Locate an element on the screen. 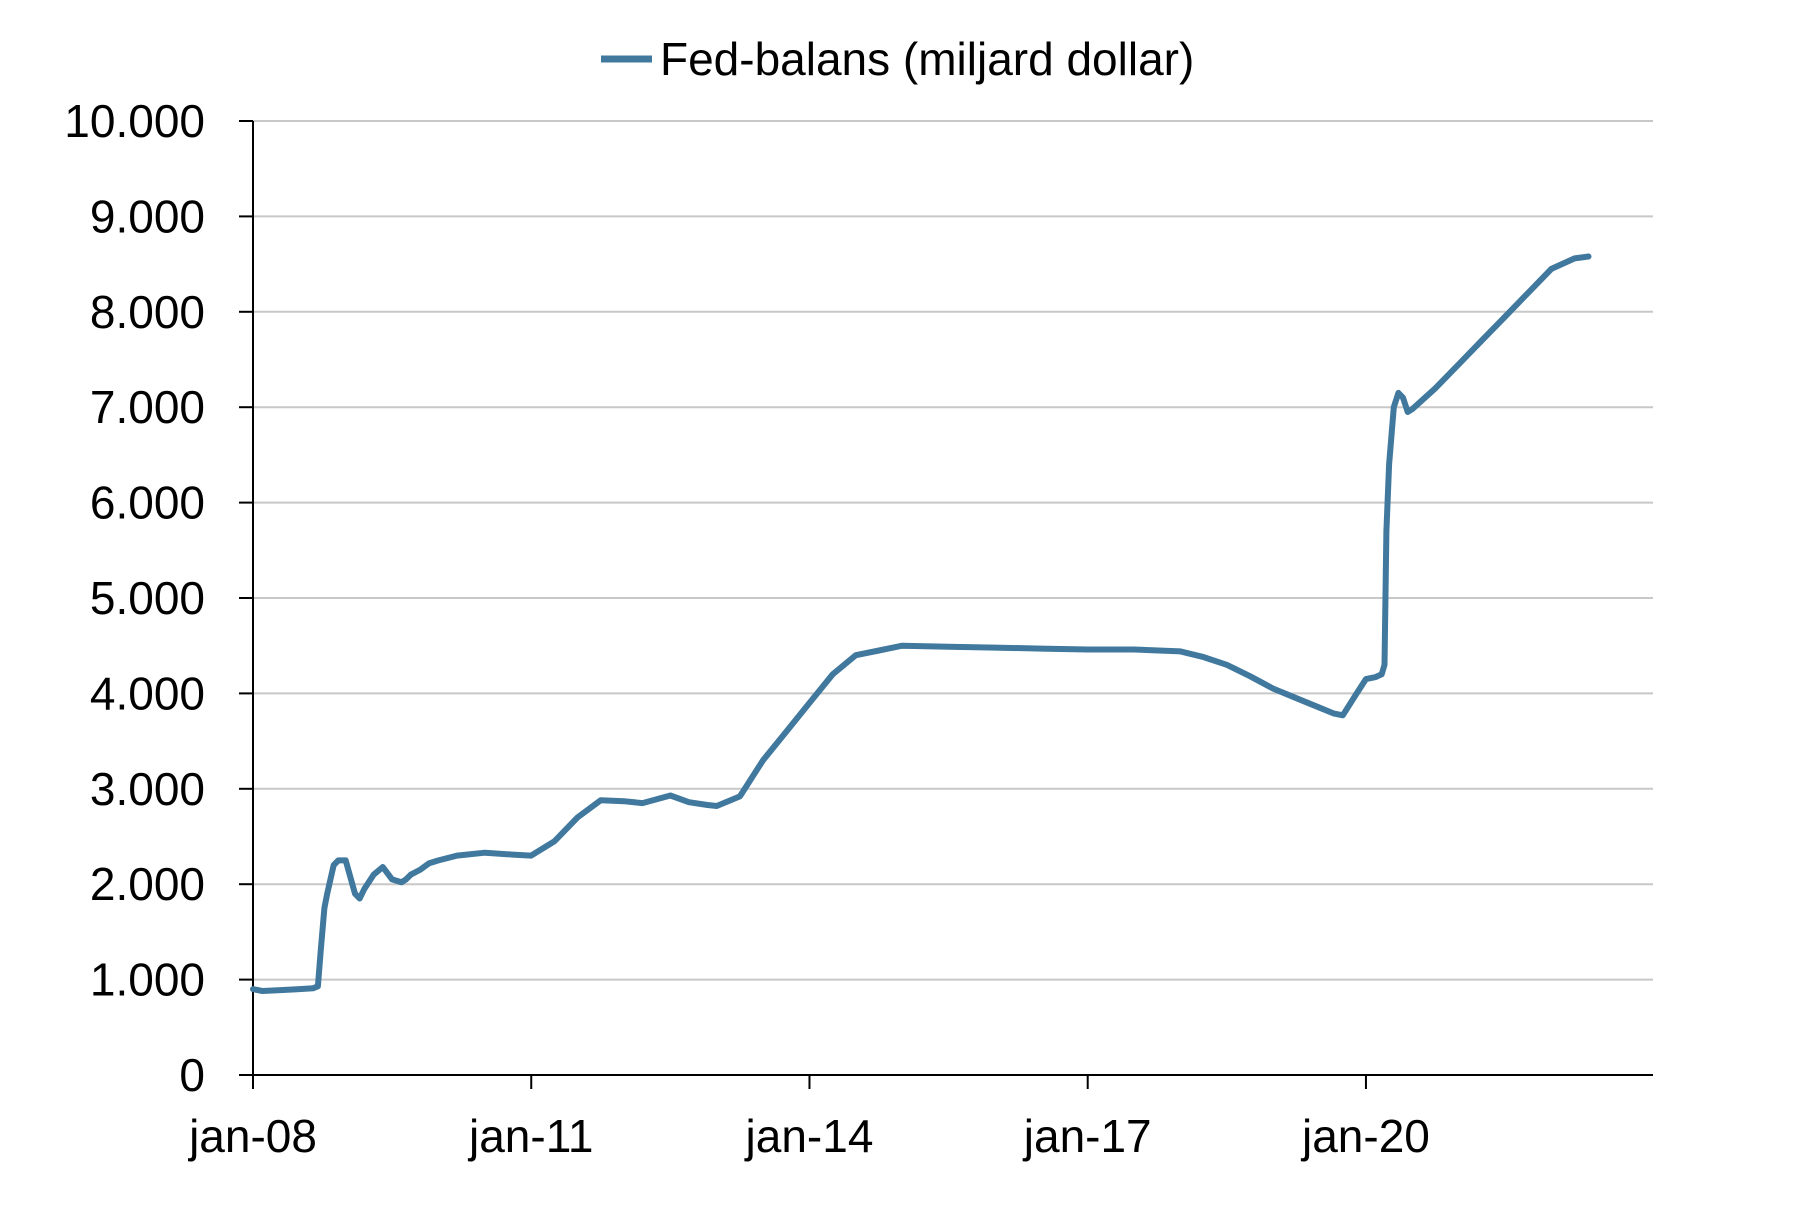 The image size is (1806, 1214). legend: Fed-balans (miljard dollar) is located at coordinates (897, 59).